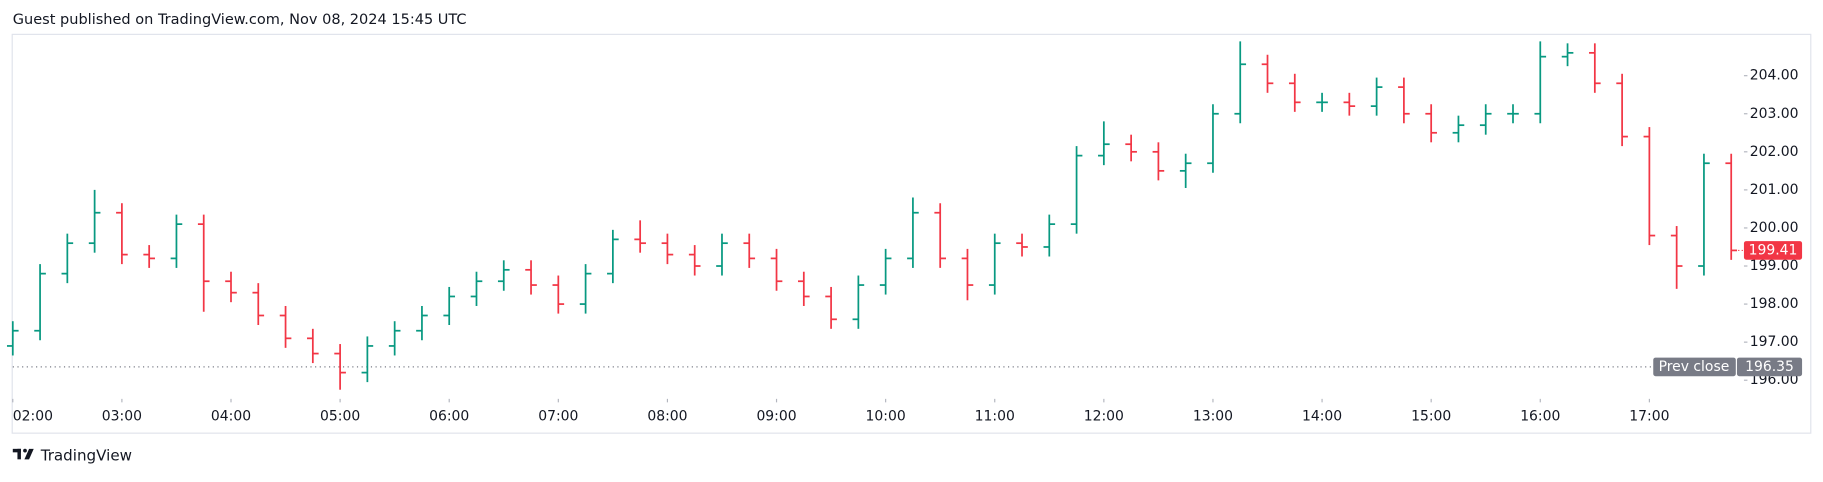 The image size is (1823, 482). I want to click on x-tick-label: 07:00, so click(558, 416).